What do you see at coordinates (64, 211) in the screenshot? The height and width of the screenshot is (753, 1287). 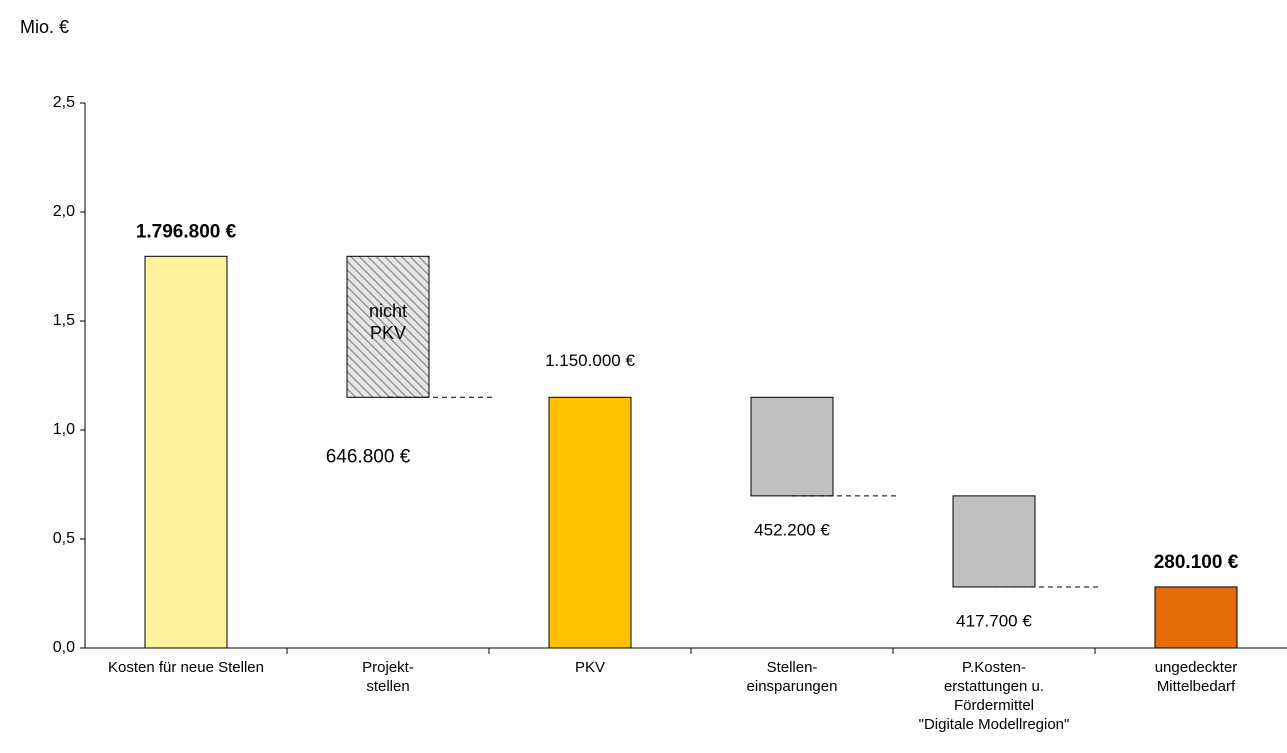 I see `y-tick-label: 2,0` at bounding box center [64, 211].